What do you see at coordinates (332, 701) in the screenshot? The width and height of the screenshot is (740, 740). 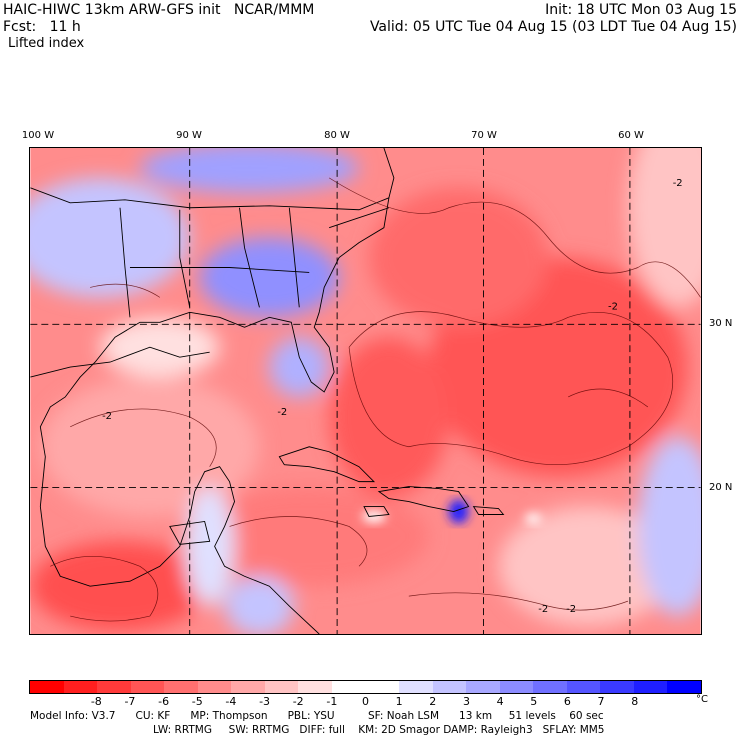 I see `colorbar-tick-label: -1` at bounding box center [332, 701].